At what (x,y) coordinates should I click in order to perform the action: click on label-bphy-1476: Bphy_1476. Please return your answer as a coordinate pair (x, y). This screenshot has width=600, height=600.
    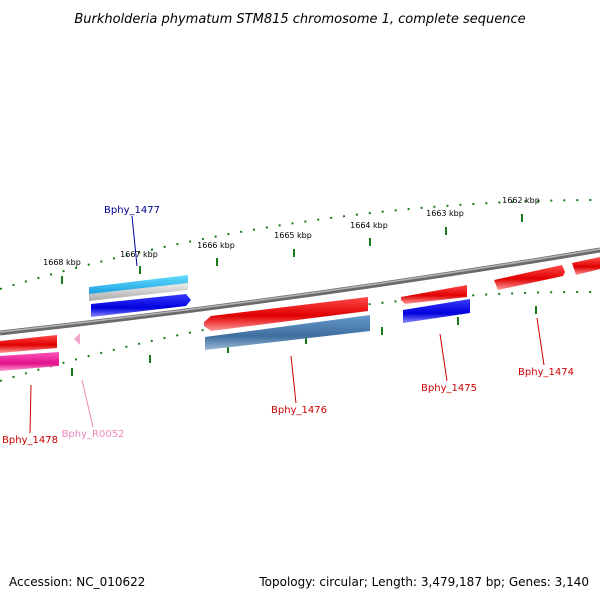
    Looking at the image, I should click on (299, 410).